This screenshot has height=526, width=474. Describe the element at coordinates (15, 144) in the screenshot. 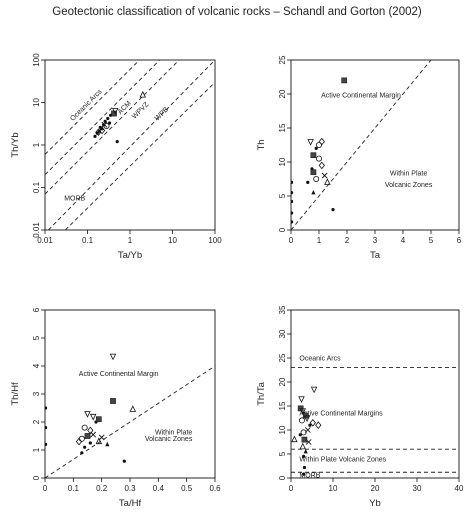

I see `y-axis-label: Th/Yb` at that location.